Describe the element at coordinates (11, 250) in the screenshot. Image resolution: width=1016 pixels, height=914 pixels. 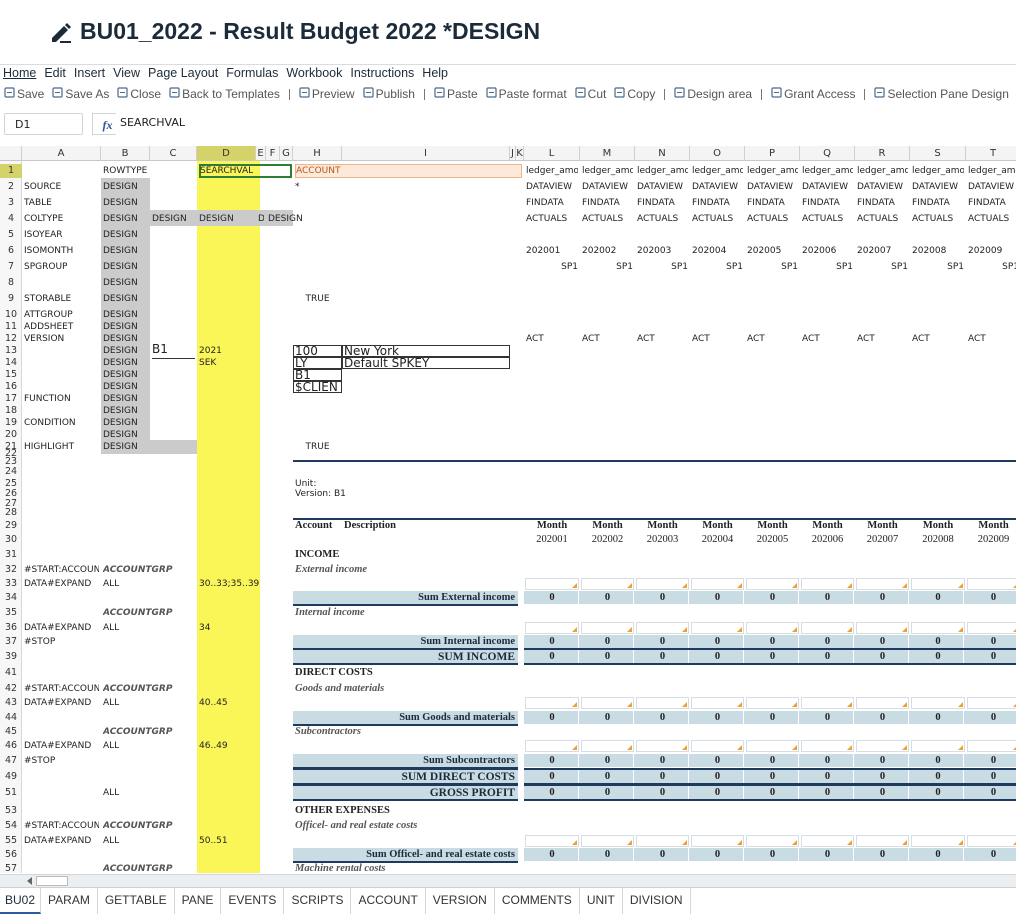
I see `row-header: 6` at that location.